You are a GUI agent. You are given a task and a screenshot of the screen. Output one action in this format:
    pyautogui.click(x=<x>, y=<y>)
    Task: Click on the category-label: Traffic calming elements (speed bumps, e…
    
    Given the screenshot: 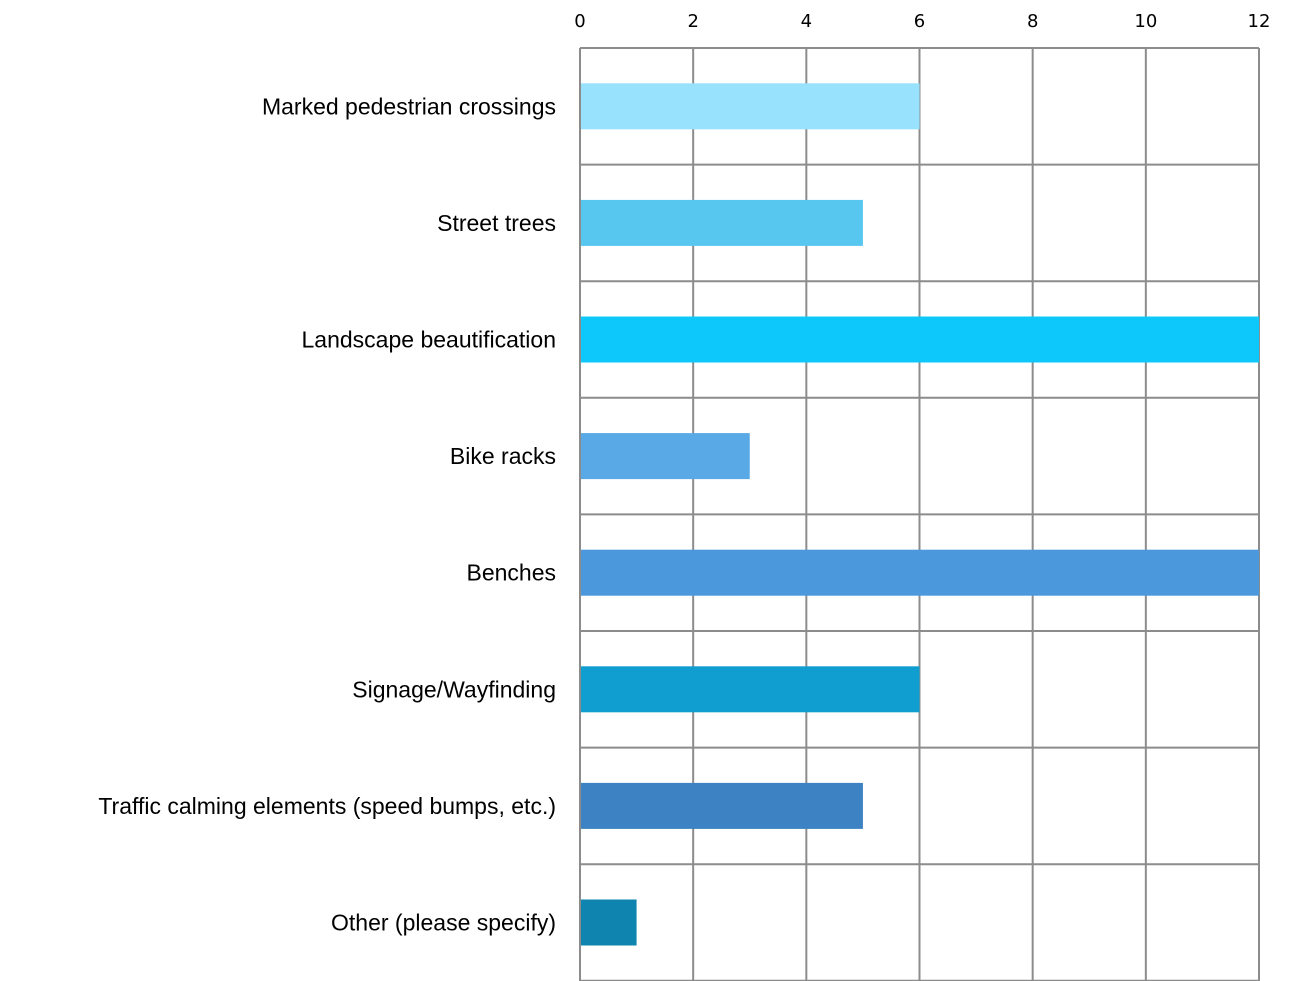 What is the action you would take?
    pyautogui.click(x=327, y=806)
    